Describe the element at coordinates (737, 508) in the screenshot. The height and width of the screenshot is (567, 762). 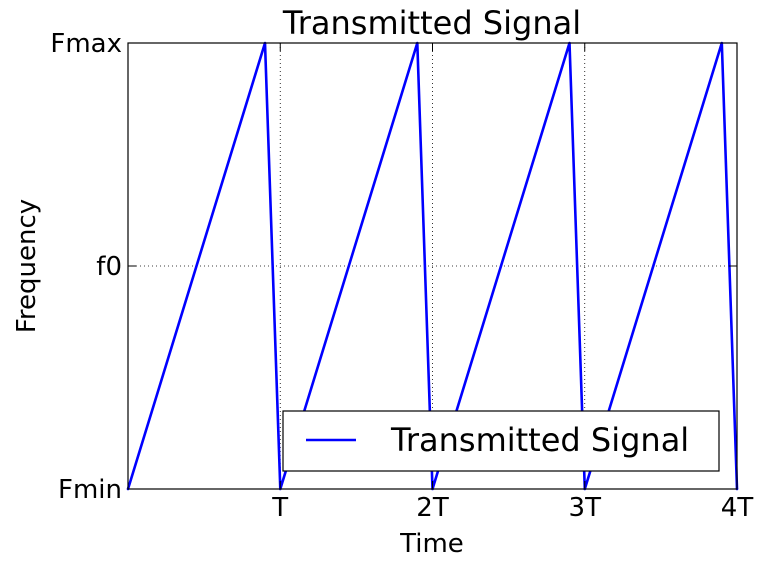
I see `x-tick-label: 4T` at that location.